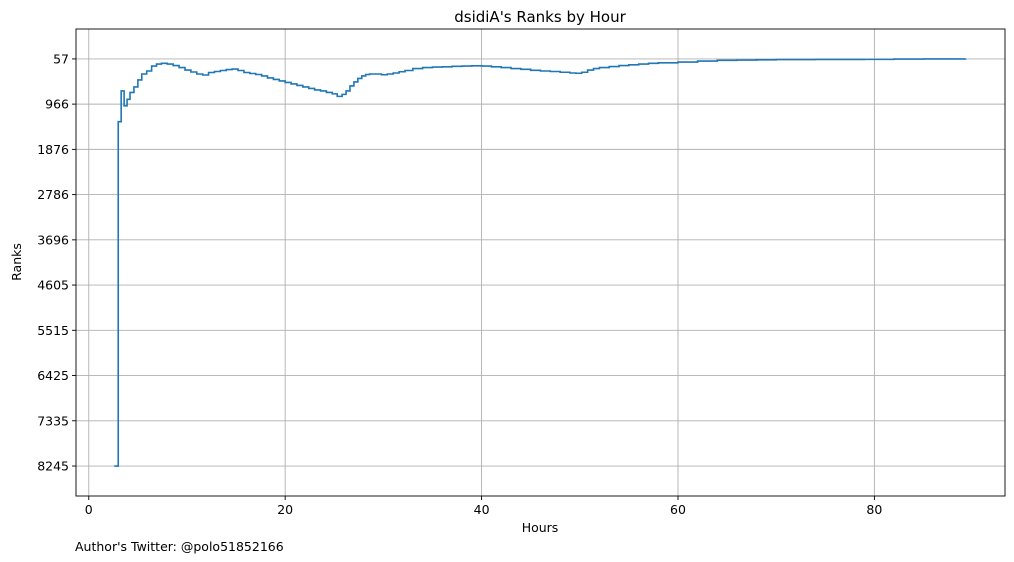 The height and width of the screenshot is (562, 1014). Describe the element at coordinates (53, 420) in the screenshot. I see `y-tick-label: 7335` at that location.